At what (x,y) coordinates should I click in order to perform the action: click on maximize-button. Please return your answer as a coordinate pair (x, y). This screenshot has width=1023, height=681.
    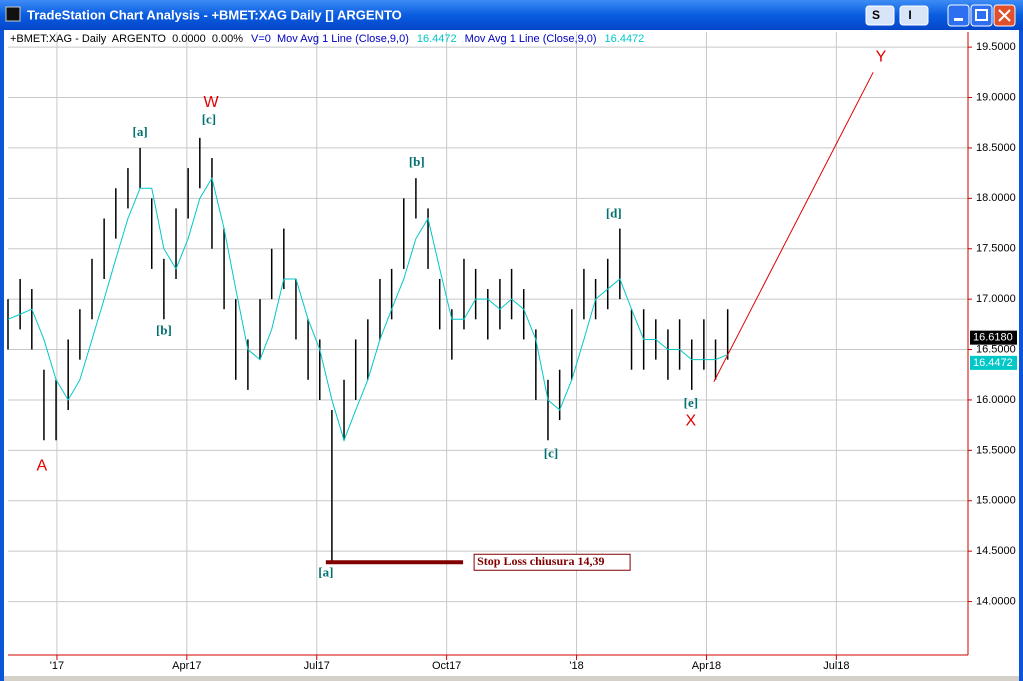
    Looking at the image, I should click on (981, 15).